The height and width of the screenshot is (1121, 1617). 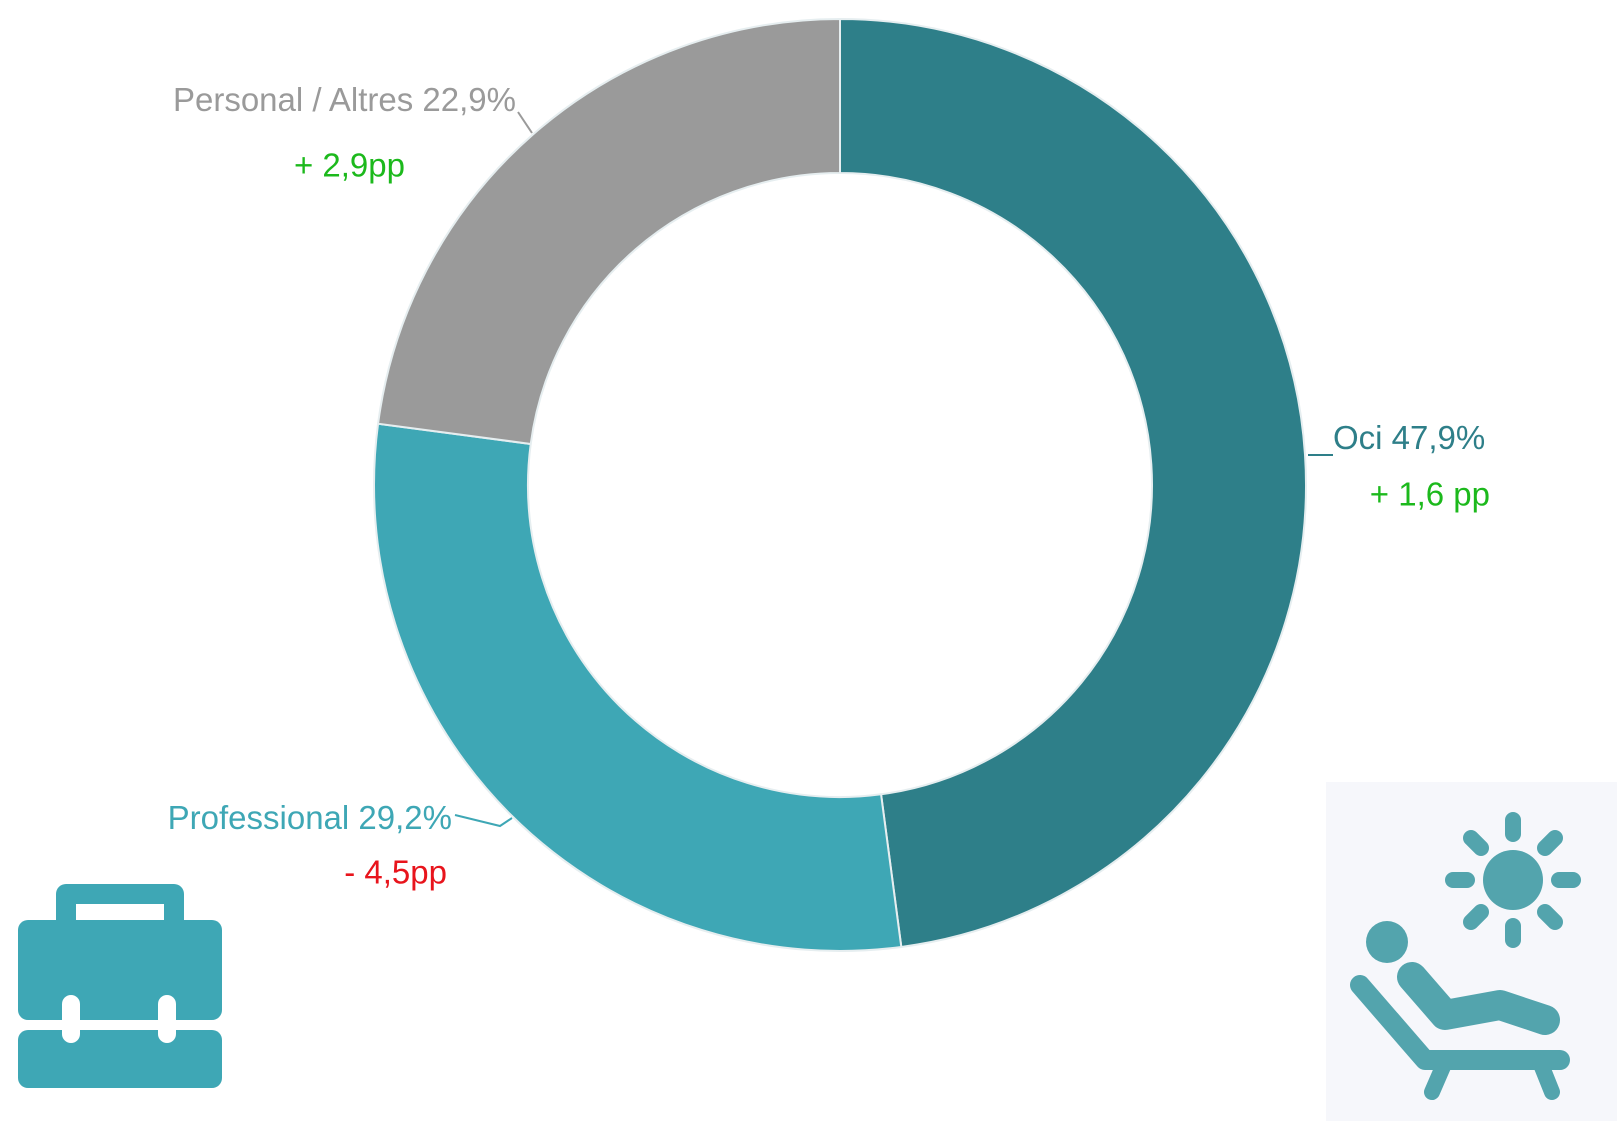 I want to click on category-name: Professional, so click(x=259, y=817).